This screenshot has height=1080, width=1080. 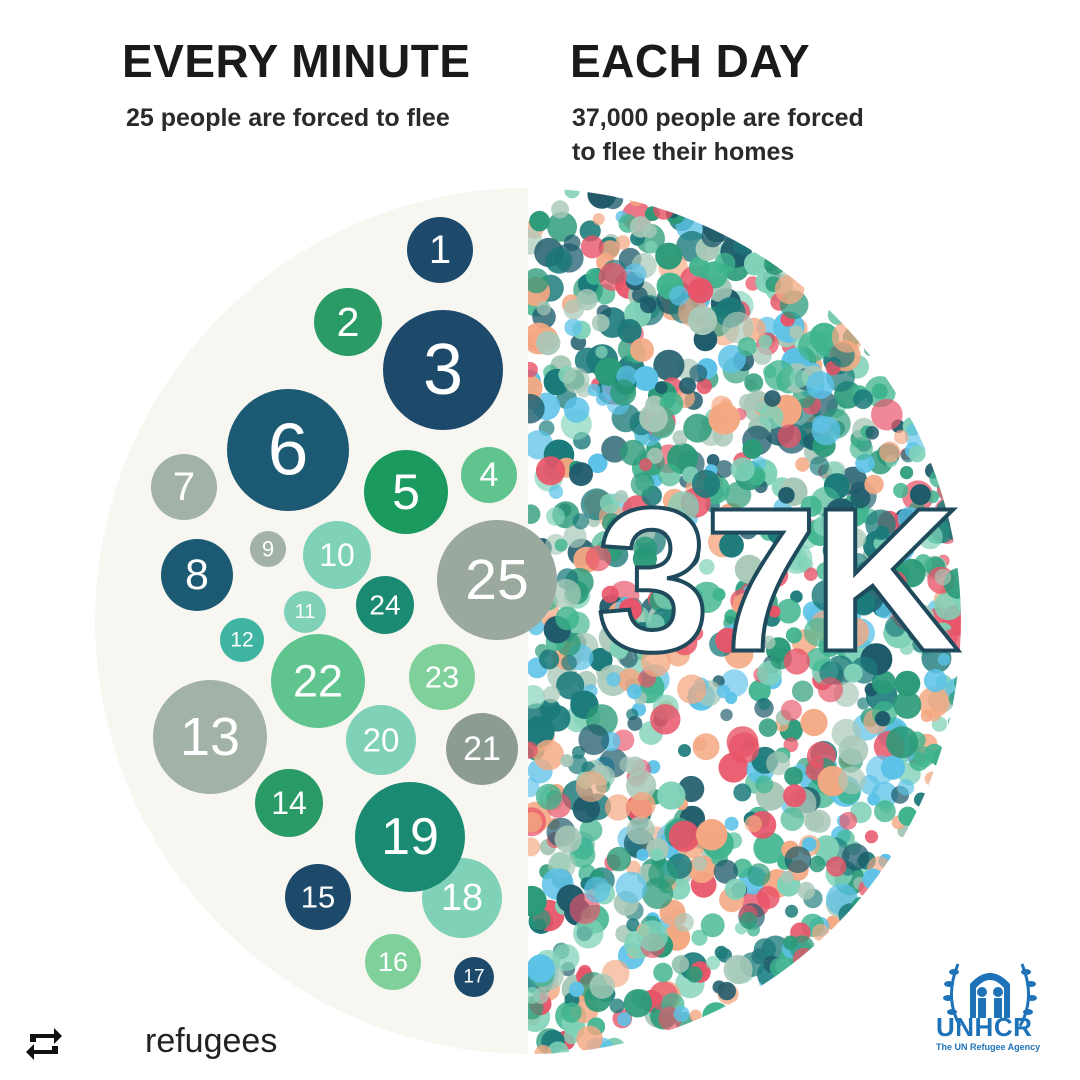 I want to click on minute-bubble-22: 22, so click(x=318, y=681).